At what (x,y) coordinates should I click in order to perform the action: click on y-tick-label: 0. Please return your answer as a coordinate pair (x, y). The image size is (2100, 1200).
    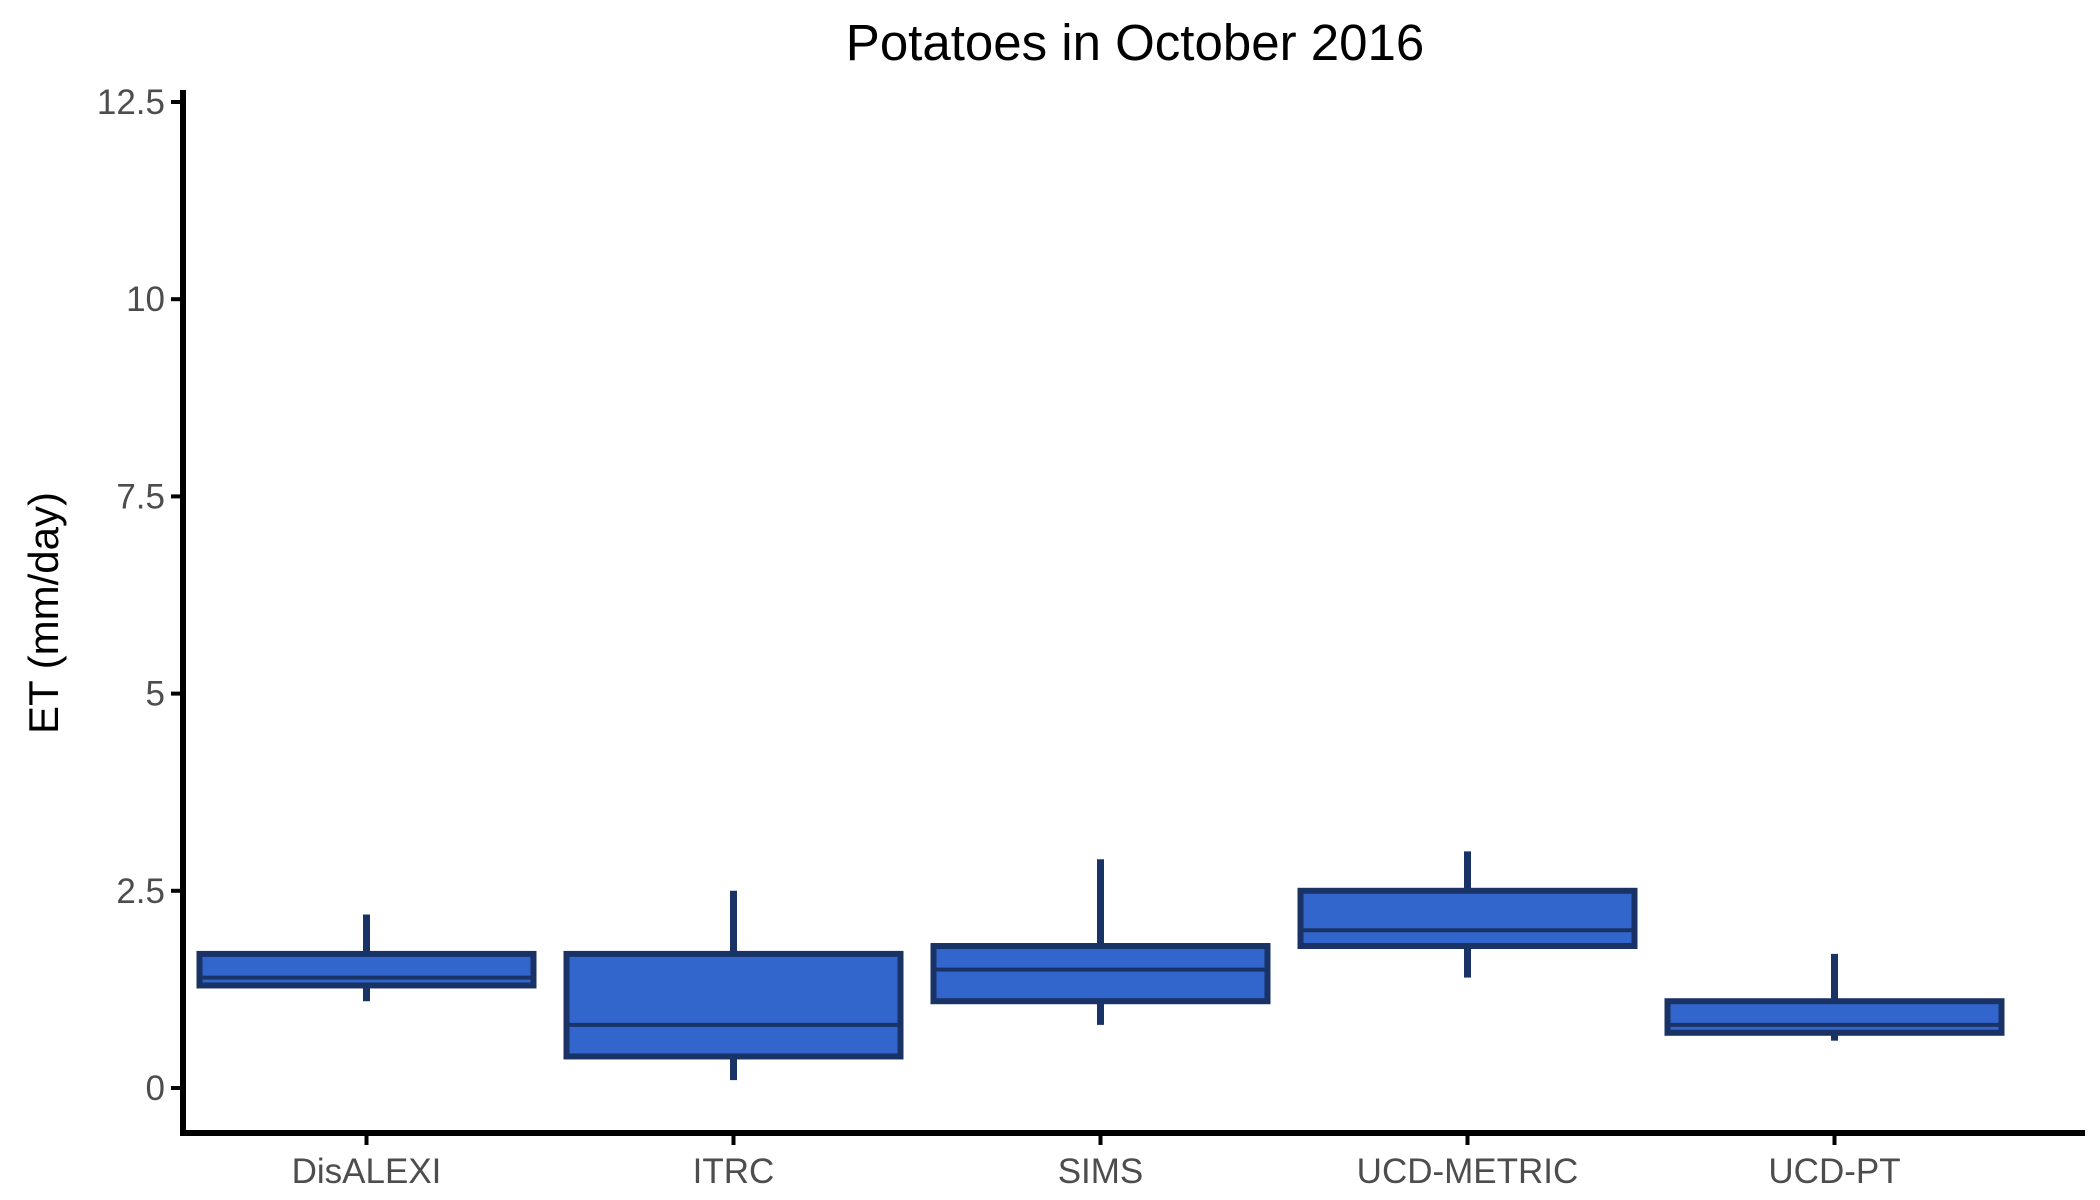
    Looking at the image, I should click on (155, 1088).